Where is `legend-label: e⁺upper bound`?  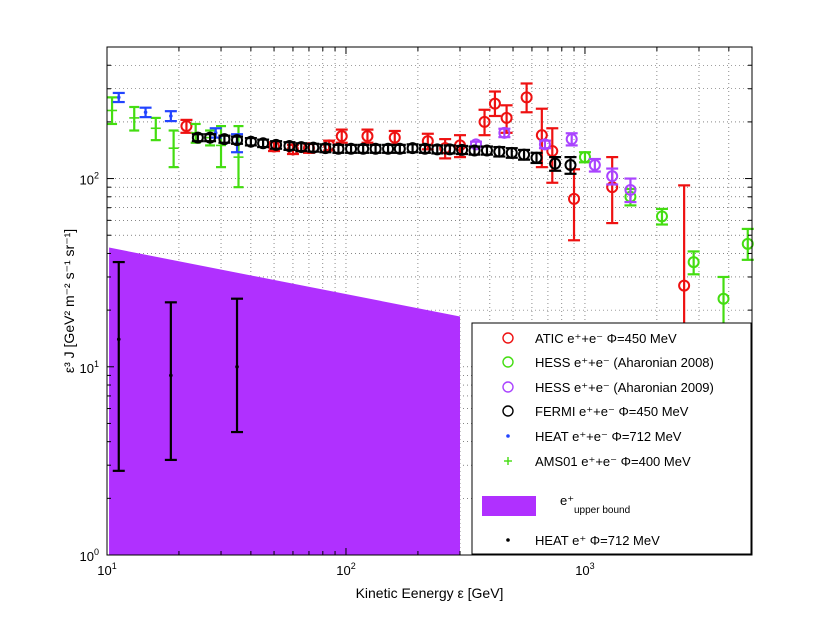 legend-label: e⁺upper bound is located at coordinates (595, 504).